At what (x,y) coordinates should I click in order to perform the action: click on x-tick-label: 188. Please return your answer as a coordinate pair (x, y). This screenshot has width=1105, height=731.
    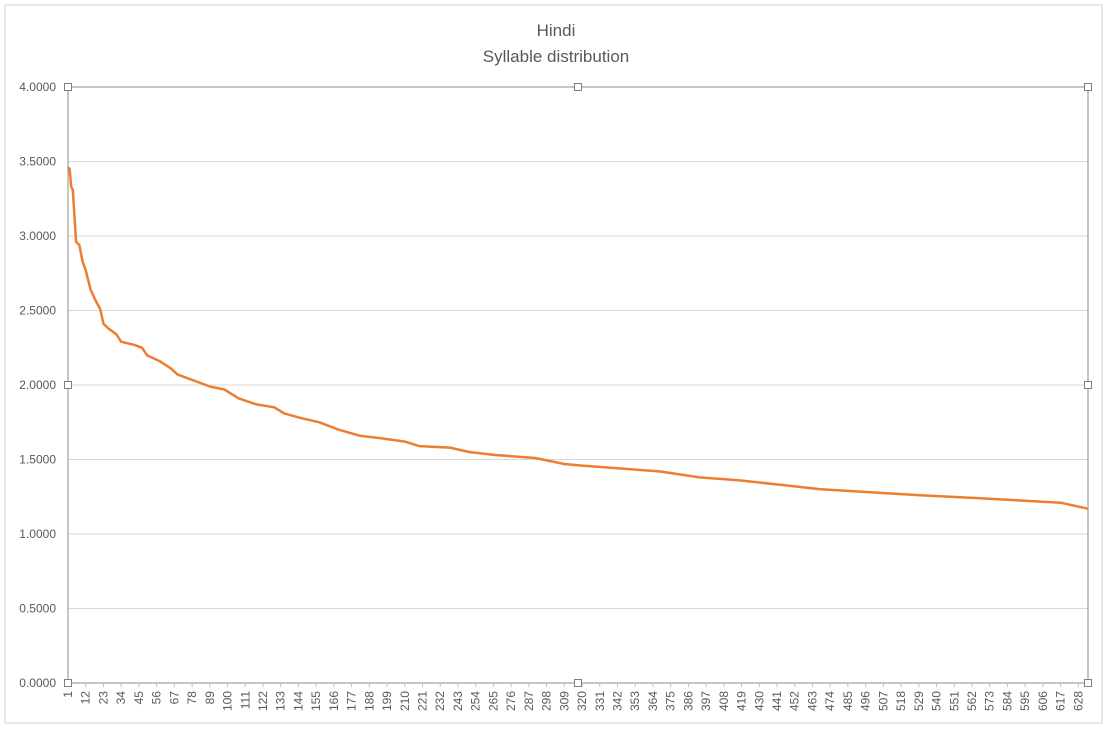
    Looking at the image, I should click on (369, 701).